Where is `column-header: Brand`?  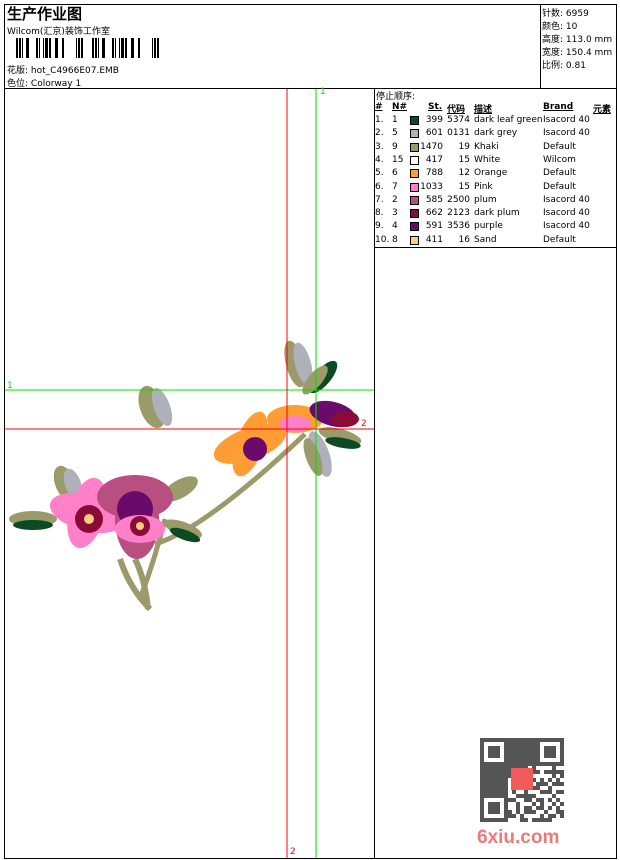
column-header: Brand is located at coordinates (558, 107).